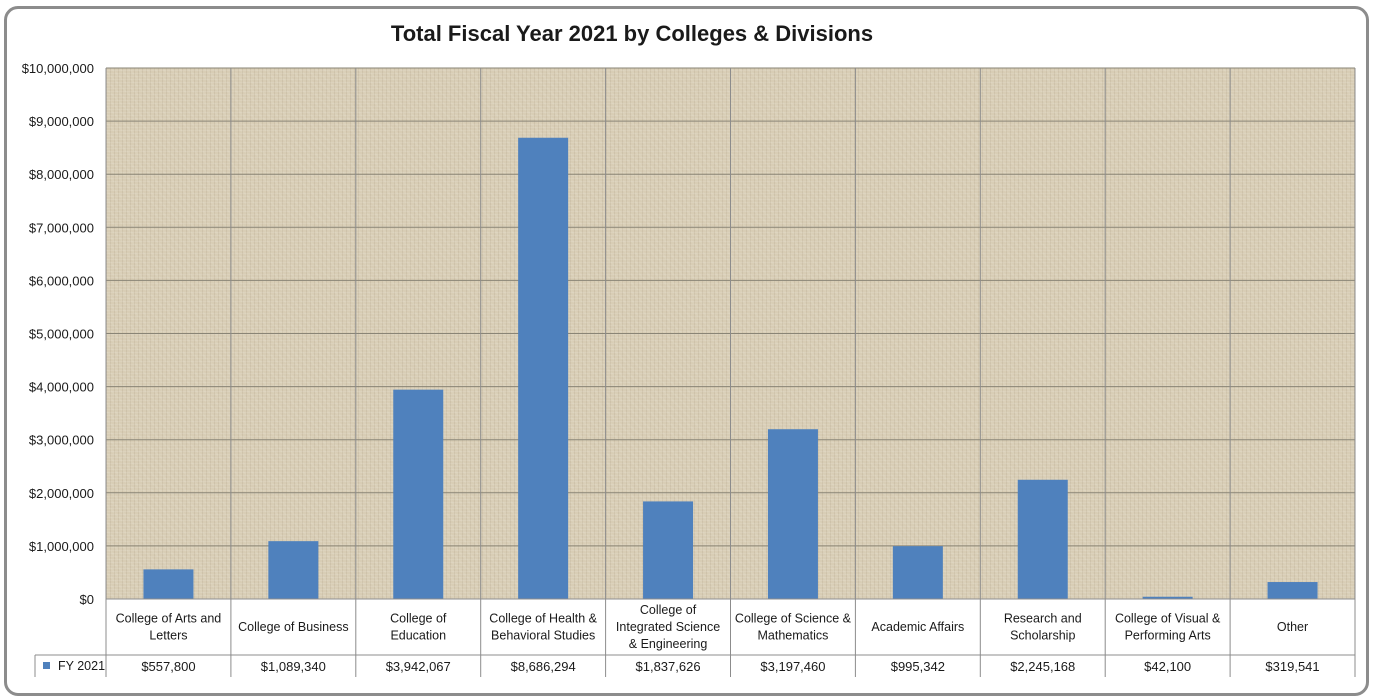  What do you see at coordinates (81, 666) in the screenshot?
I see `legend-label: FY 2021` at bounding box center [81, 666].